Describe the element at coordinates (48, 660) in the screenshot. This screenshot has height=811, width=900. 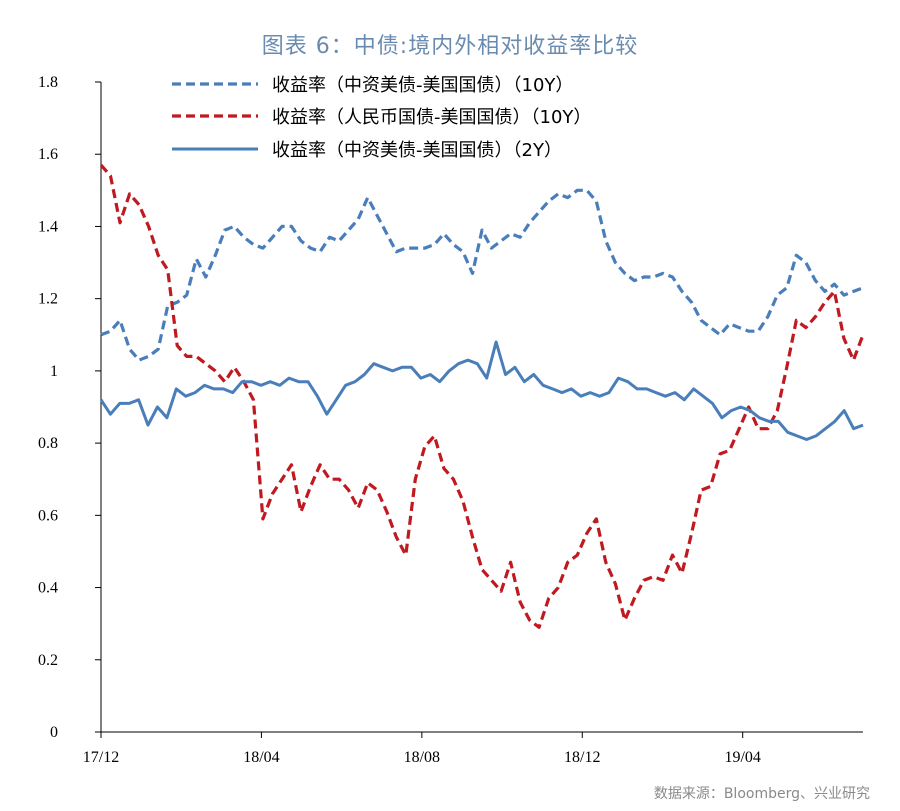
I see `y-tick-label: 0.2` at that location.